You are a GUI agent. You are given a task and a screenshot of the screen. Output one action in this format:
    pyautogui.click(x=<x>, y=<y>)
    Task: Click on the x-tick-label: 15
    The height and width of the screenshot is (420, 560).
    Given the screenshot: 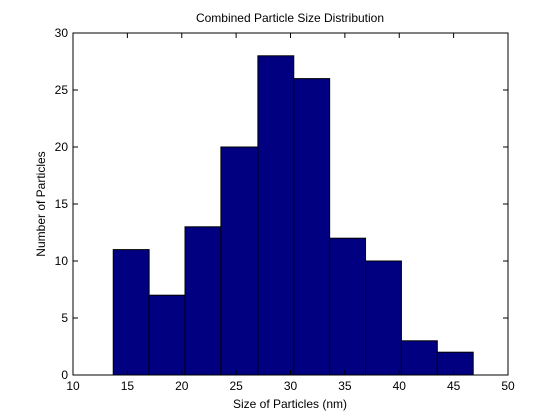 What is the action you would take?
    pyautogui.click(x=128, y=386)
    